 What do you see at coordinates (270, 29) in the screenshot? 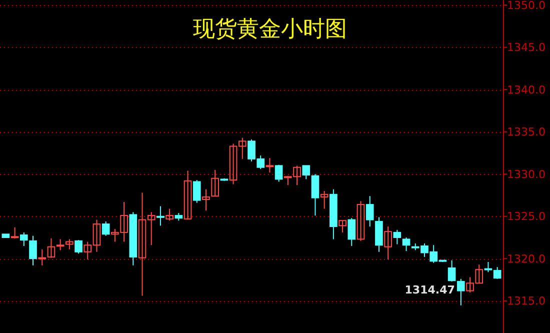
I see `text: 现货黄金小时图` at bounding box center [270, 29].